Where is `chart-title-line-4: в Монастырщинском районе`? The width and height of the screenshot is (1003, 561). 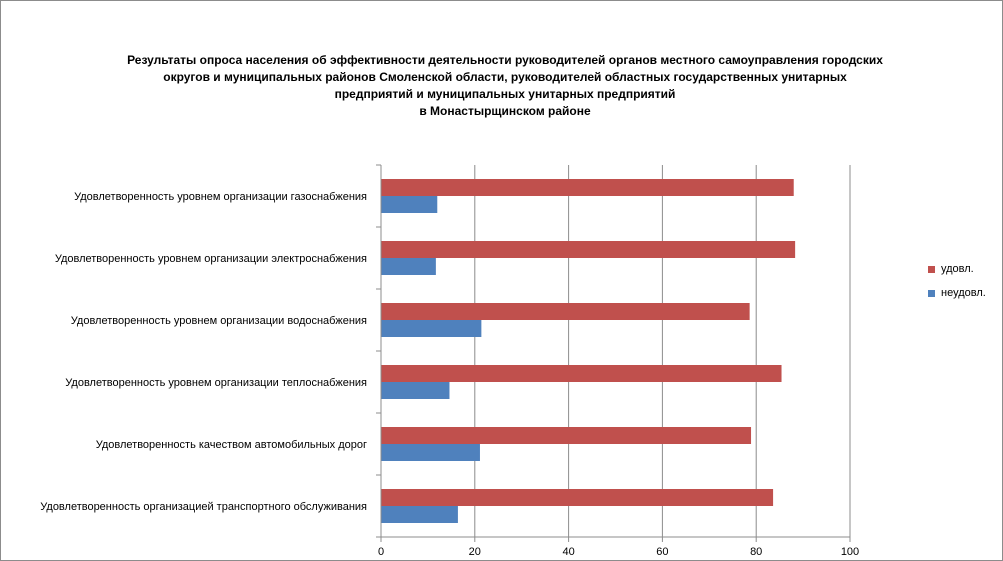 chart-title-line-4: в Монастырщинском районе is located at coordinates (505, 111).